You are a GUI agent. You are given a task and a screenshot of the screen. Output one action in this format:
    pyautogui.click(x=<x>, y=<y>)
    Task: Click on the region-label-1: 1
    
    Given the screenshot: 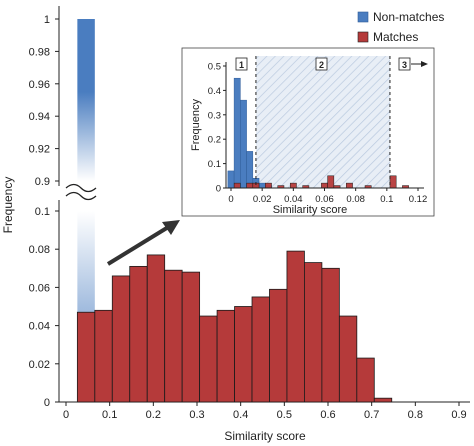 What is the action you would take?
    pyautogui.click(x=241, y=64)
    